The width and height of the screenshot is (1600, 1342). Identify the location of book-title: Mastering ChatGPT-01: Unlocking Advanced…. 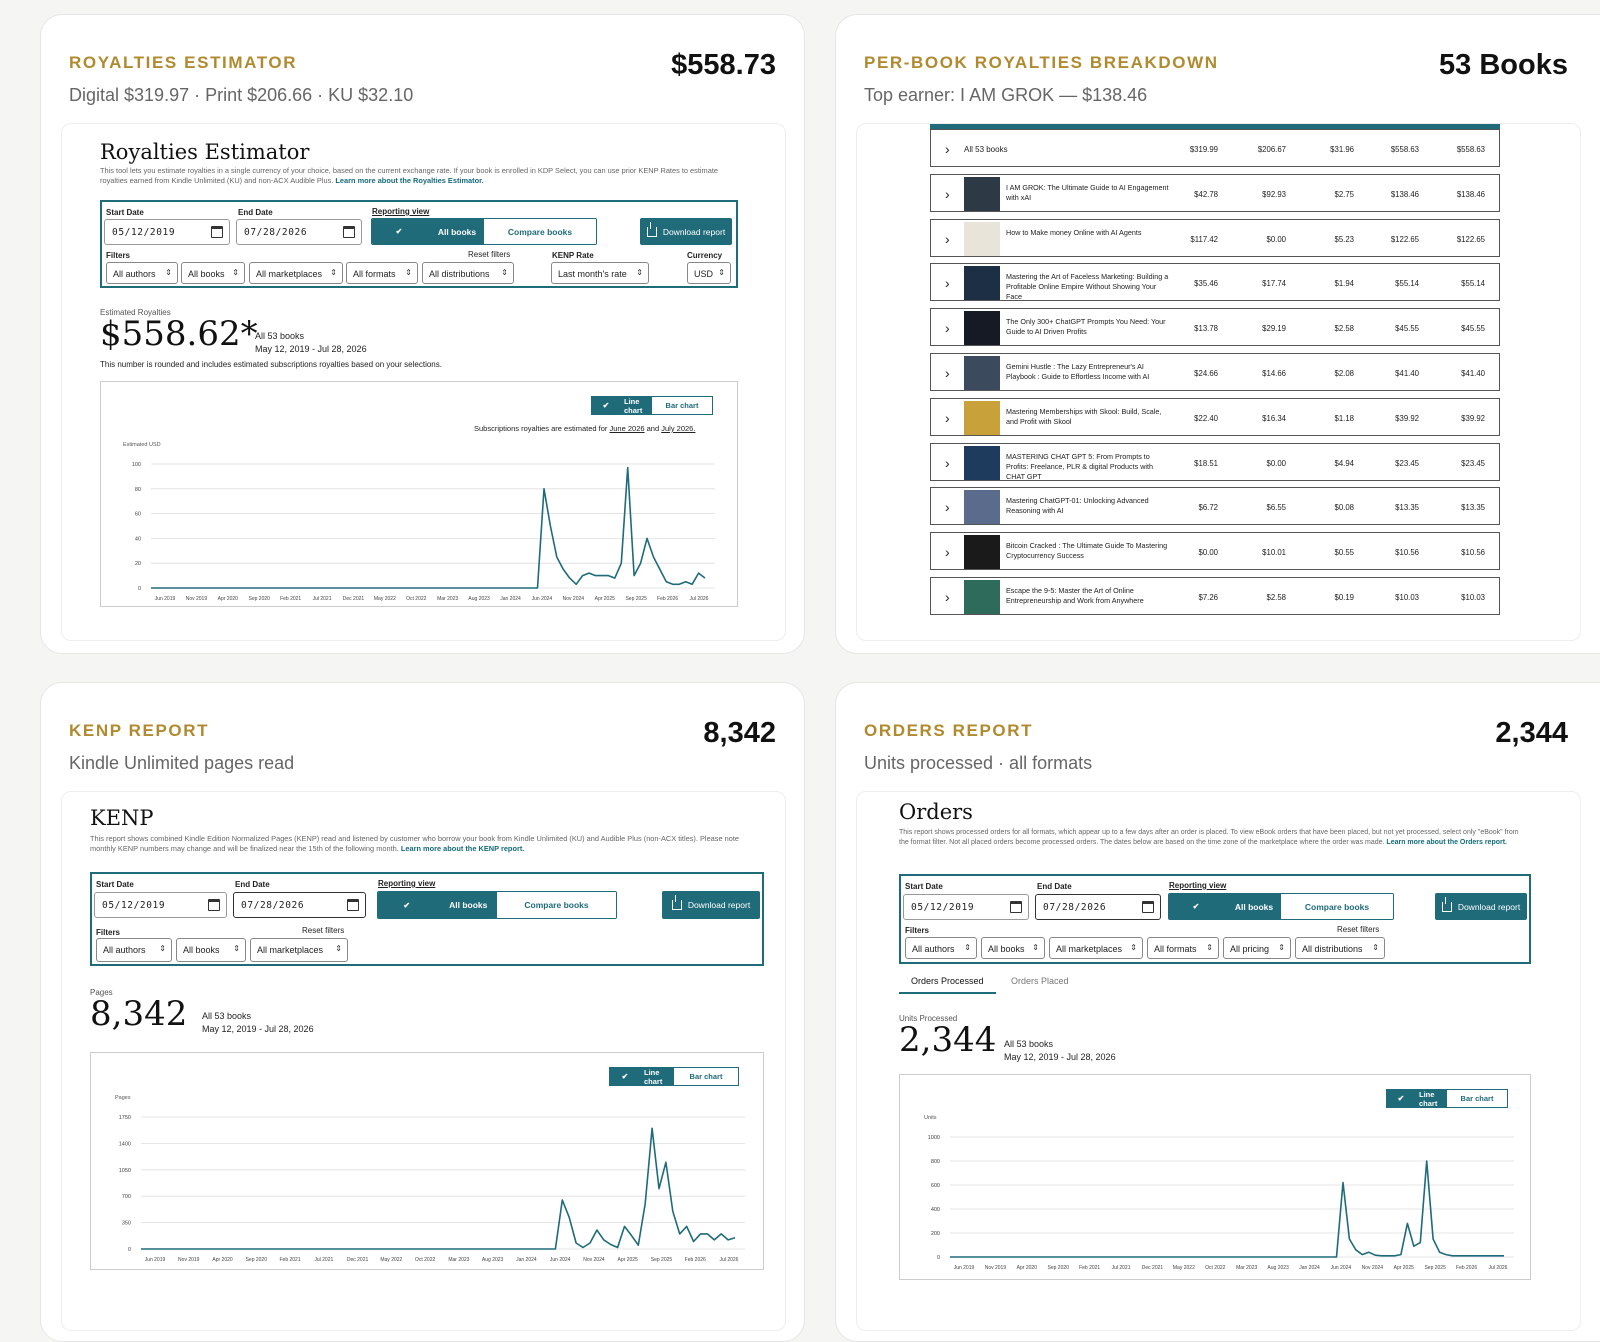
(1077, 506).